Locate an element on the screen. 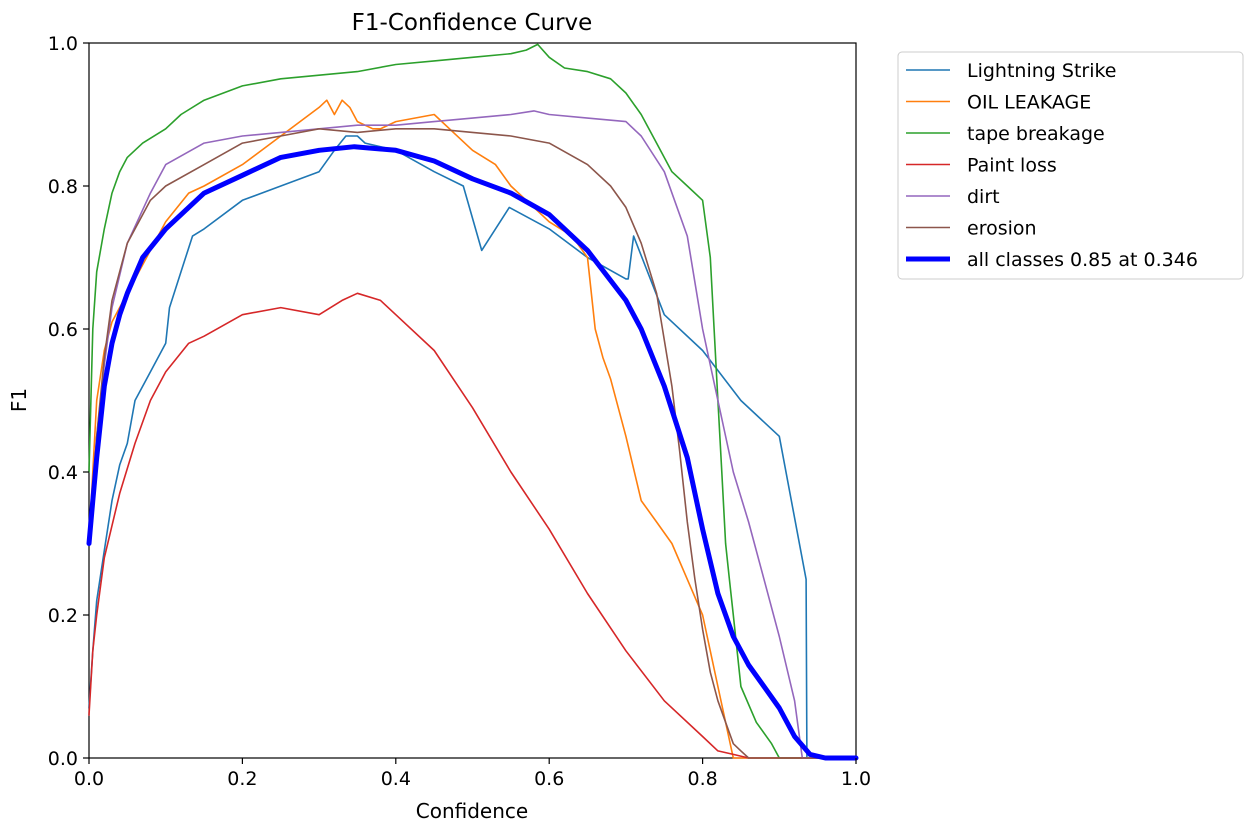 Image resolution: width=1255 pixels, height=831 pixels. y-tick-label: 0.8 is located at coordinates (63, 187).